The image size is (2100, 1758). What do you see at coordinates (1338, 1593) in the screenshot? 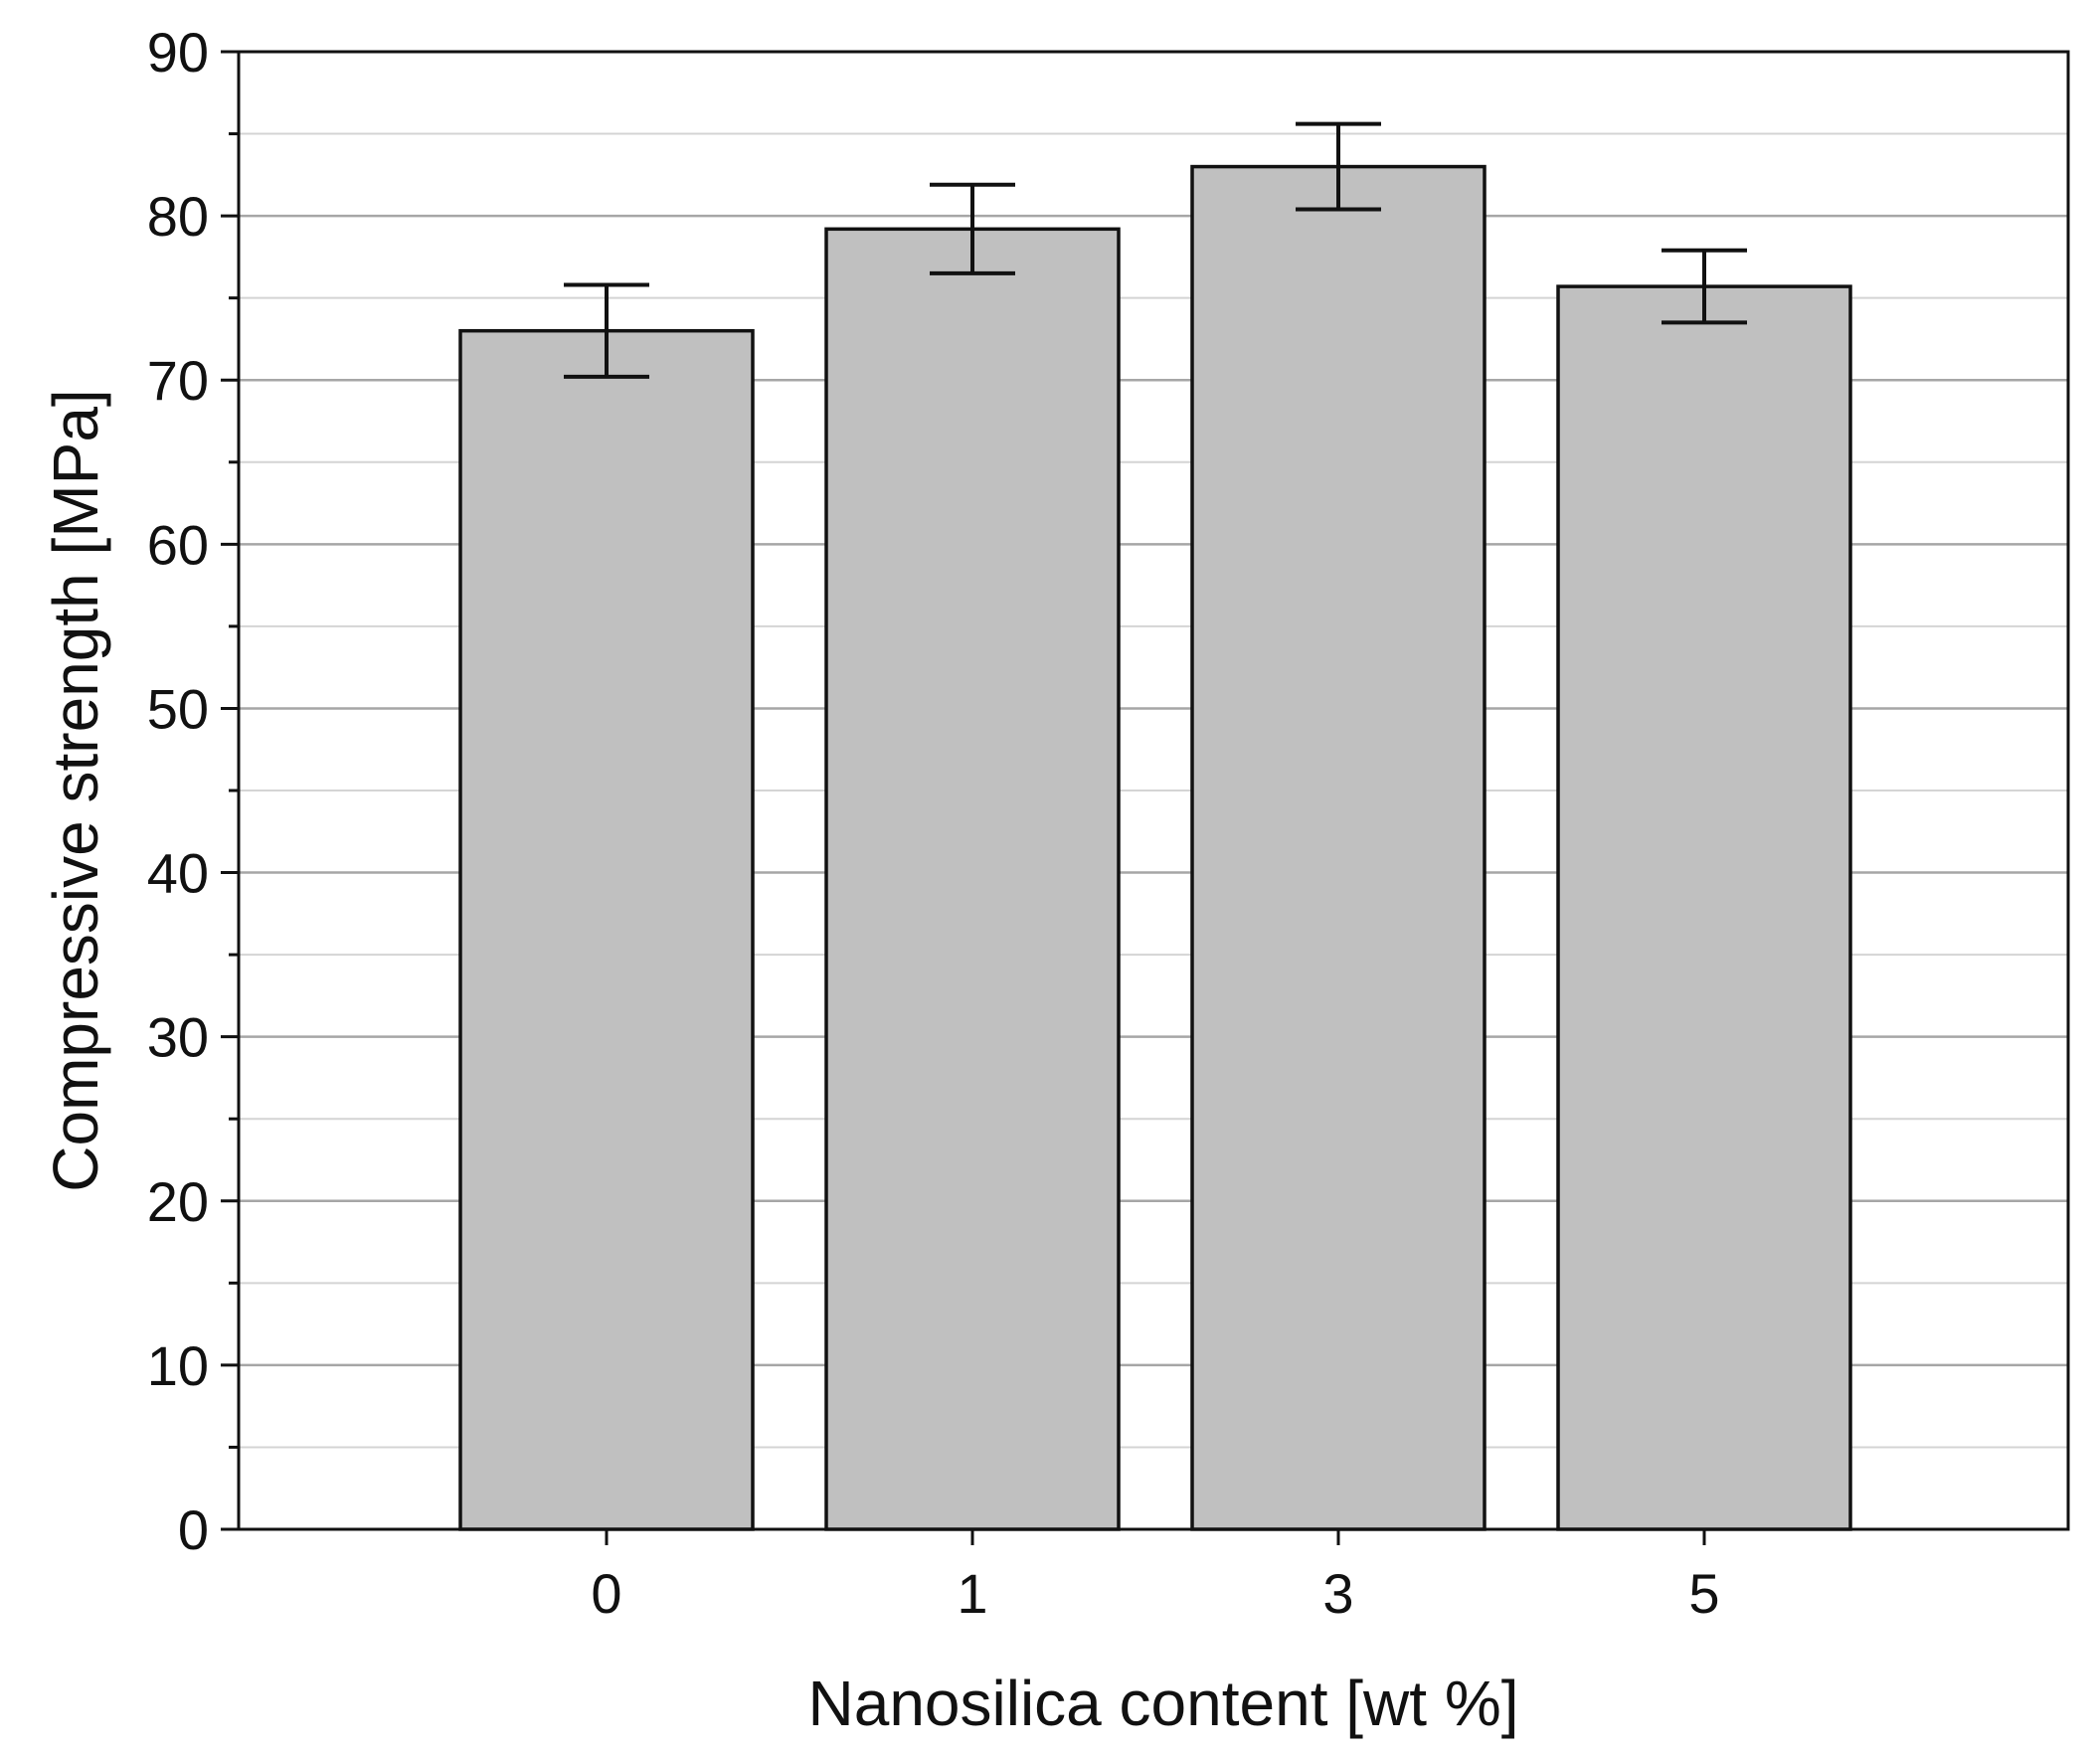
I see `x-tick-label: 3` at bounding box center [1338, 1593].